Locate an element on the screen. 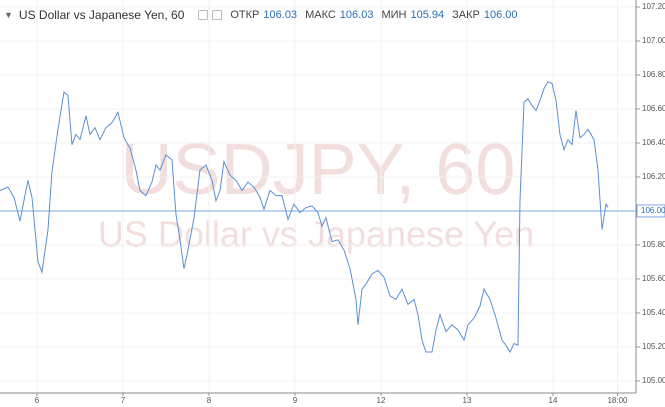 The height and width of the screenshot is (407, 665). ohlc-label: МАКС is located at coordinates (320, 15).